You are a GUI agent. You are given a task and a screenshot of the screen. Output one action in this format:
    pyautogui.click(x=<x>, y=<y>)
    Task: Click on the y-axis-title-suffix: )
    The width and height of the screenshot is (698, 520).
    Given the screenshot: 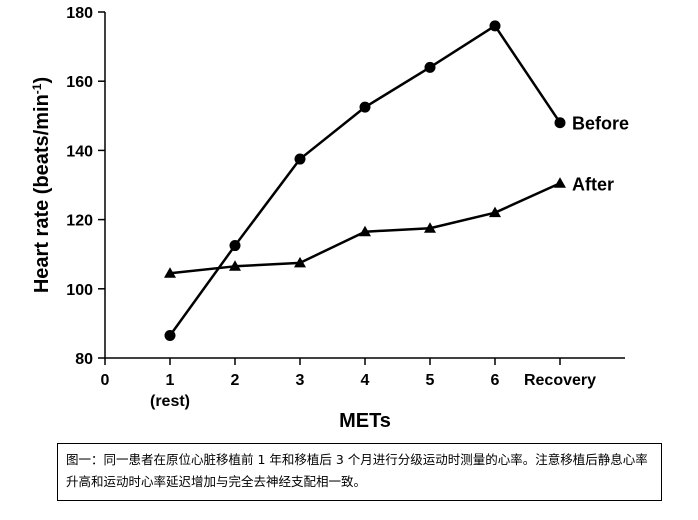 What is the action you would take?
    pyautogui.click(x=42, y=80)
    